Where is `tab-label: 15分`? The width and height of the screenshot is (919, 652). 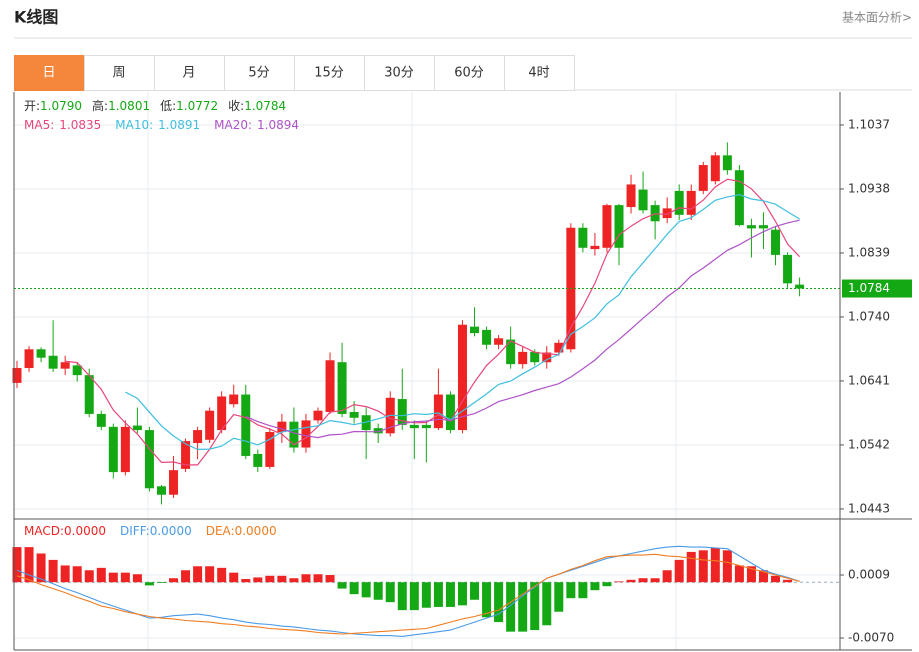 tab-label: 15分 is located at coordinates (329, 73).